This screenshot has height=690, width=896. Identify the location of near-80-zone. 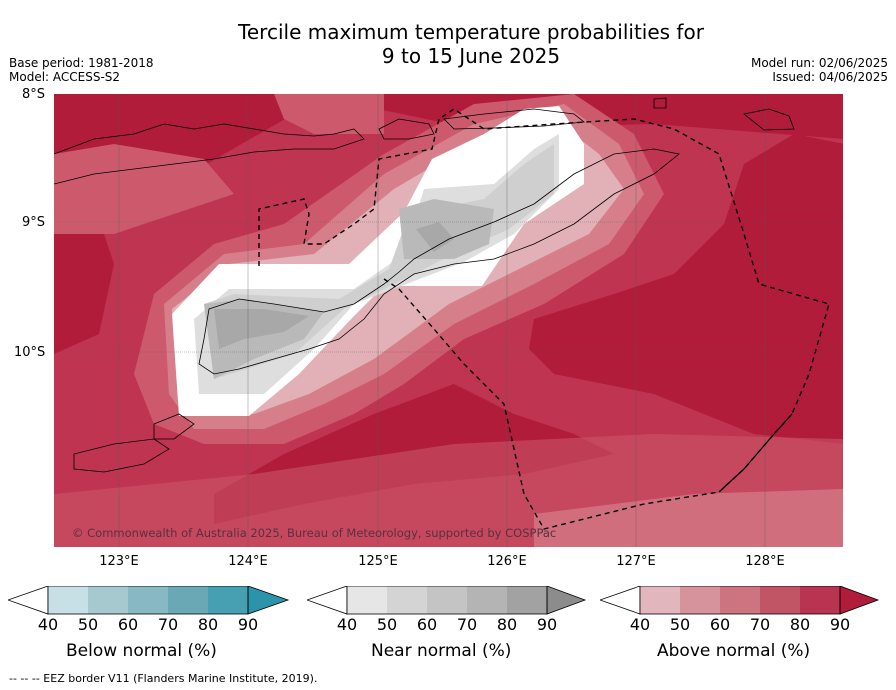
(435, 237).